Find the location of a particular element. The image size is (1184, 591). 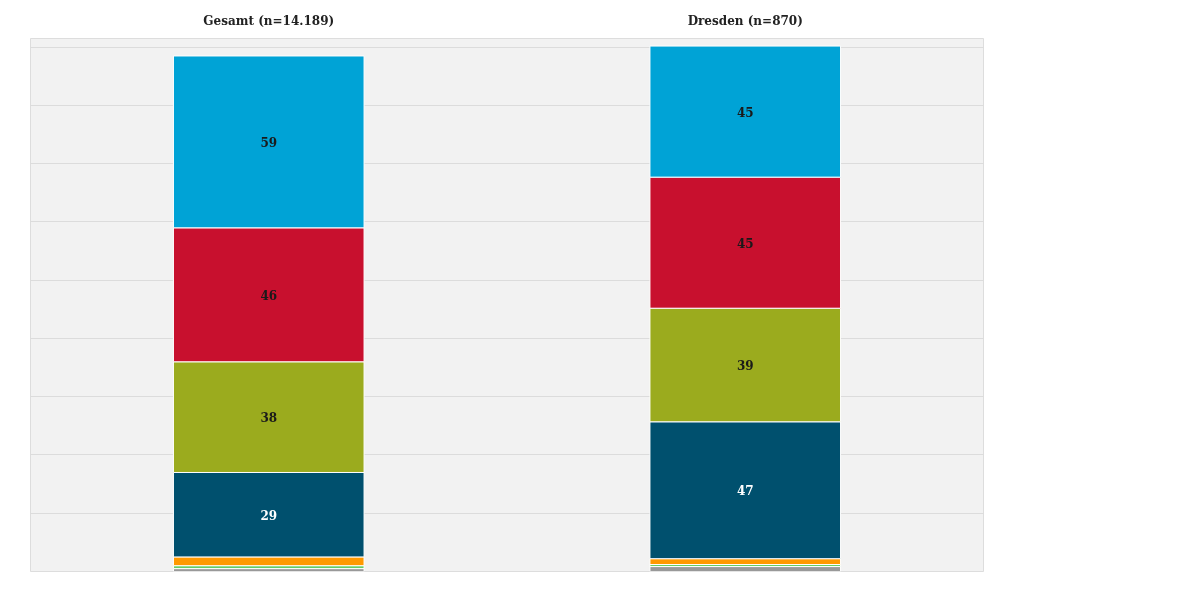

data-label: 59 is located at coordinates (269, 142).